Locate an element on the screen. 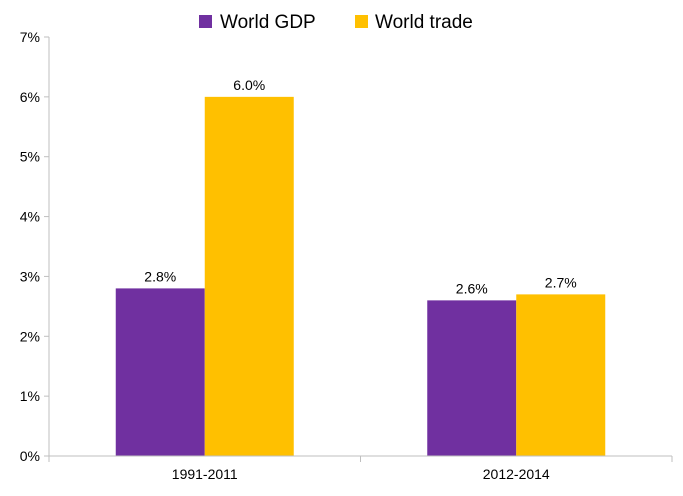  y-tick-label: 3% is located at coordinates (30, 276).